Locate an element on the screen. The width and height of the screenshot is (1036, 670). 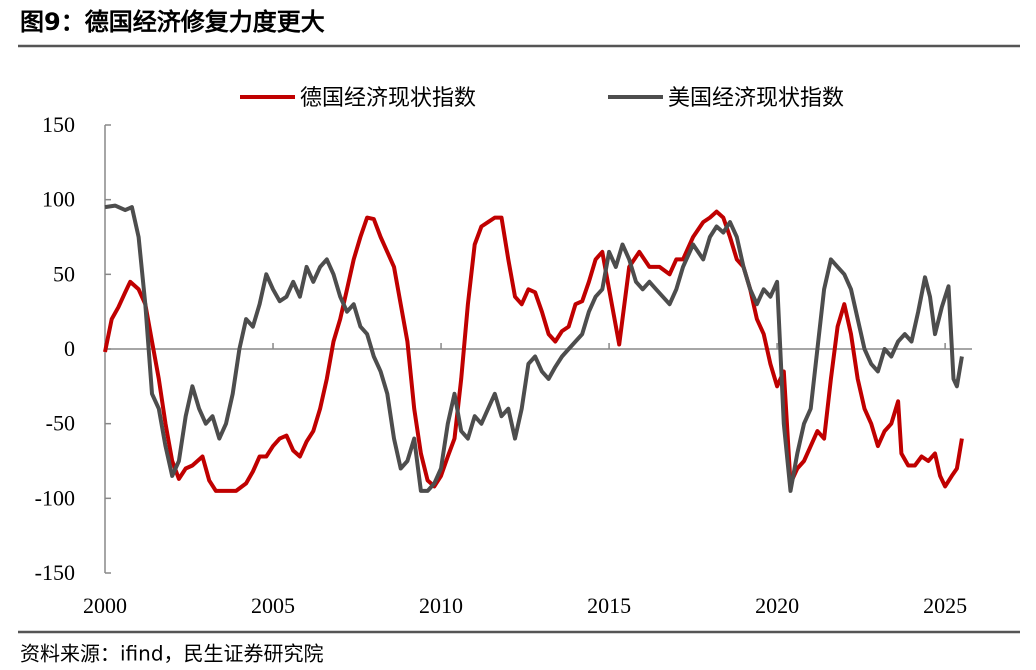
x-tick-label: 2015 is located at coordinates (609, 605).